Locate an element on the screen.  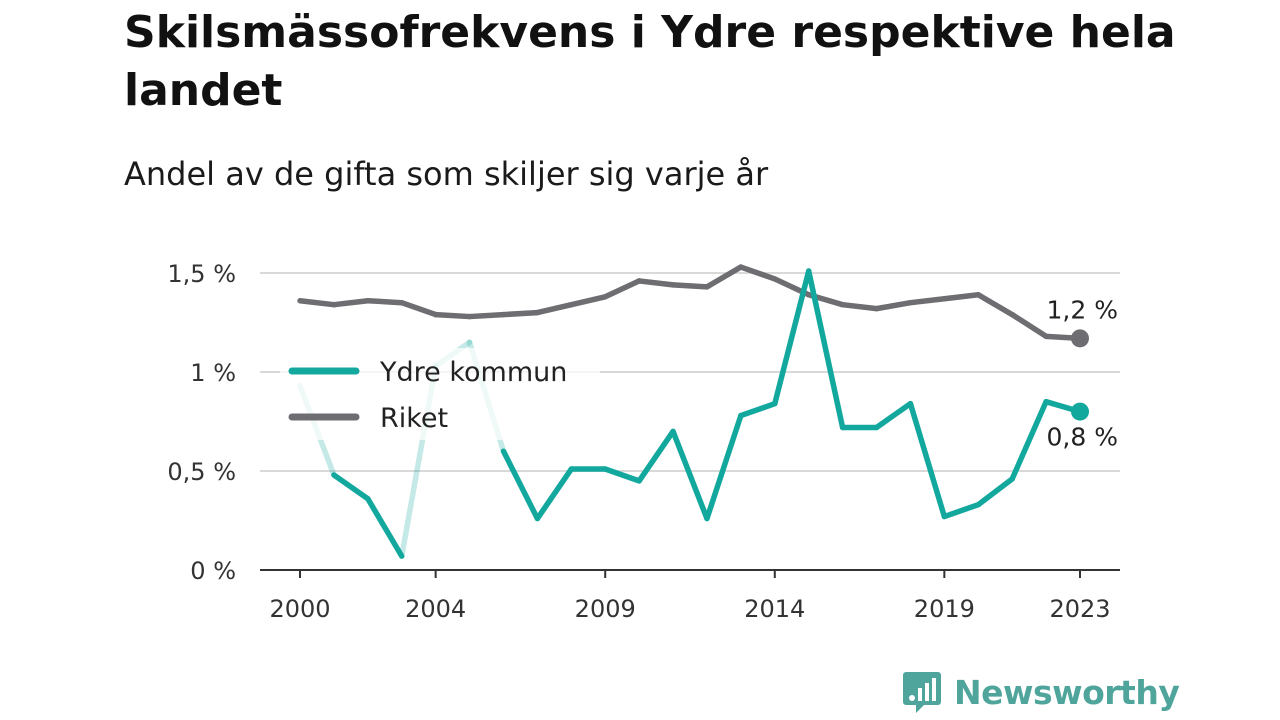
end-label-riket: 1,2 % is located at coordinates (1082, 309).